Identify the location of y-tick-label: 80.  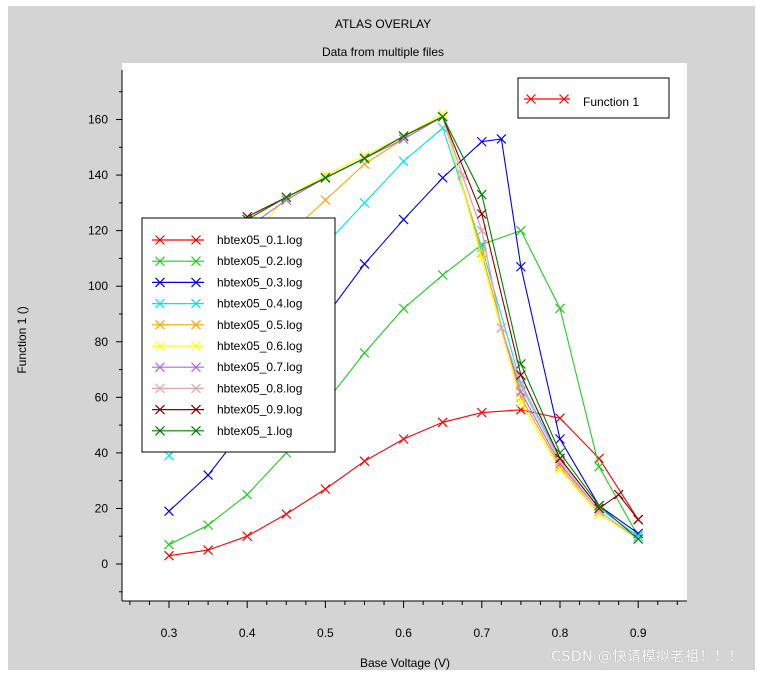
(102, 342).